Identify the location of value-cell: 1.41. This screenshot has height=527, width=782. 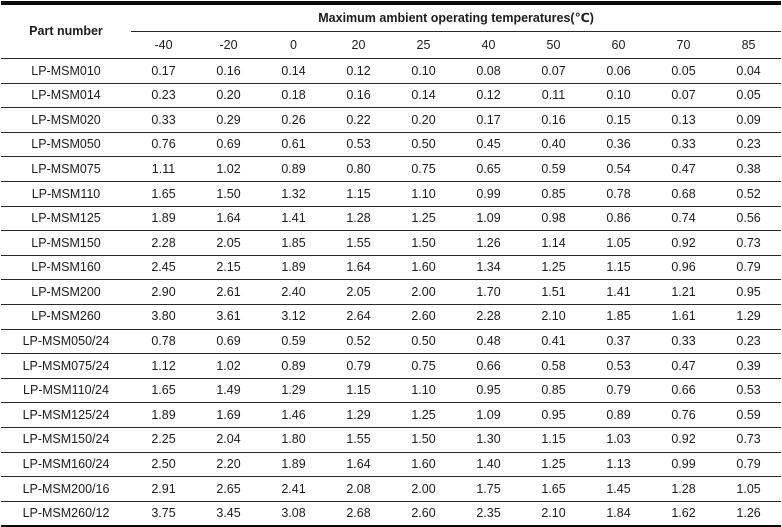
(293, 219).